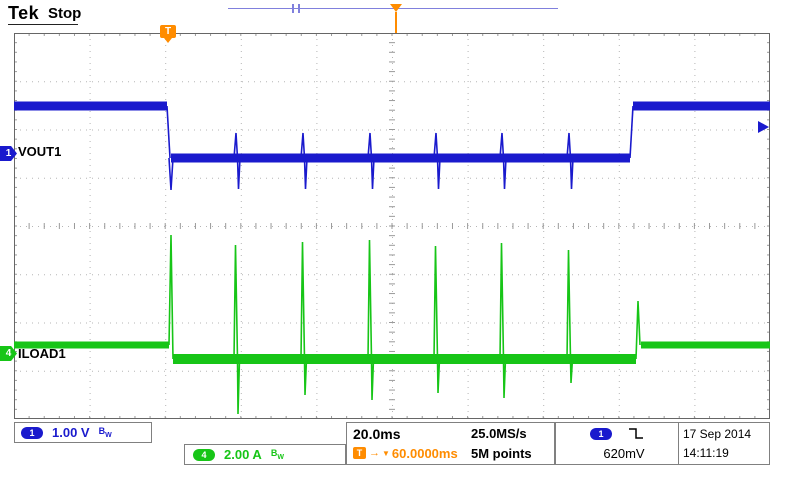 The height and width of the screenshot is (479, 801). Describe the element at coordinates (617, 443) in the screenshot. I see `trigger-readout: 1 620mV` at that location.